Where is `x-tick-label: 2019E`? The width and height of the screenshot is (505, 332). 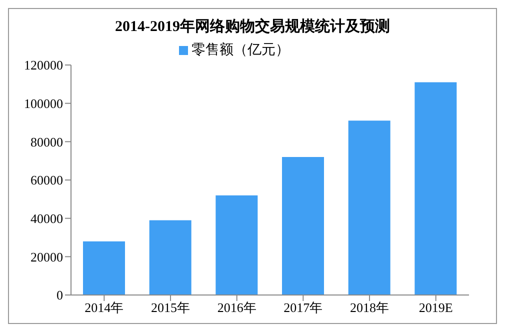
x-tick-label: 2019E is located at coordinates (435, 308).